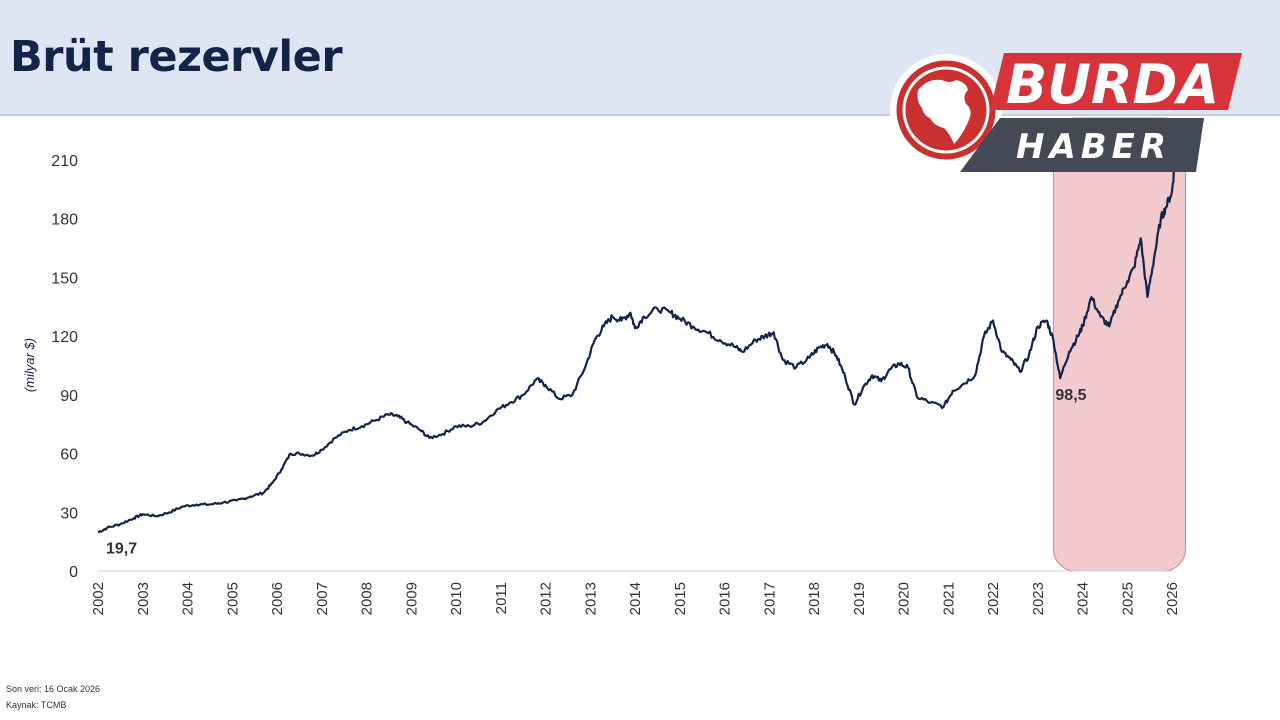 The width and height of the screenshot is (1280, 720). I want to click on x-tick-label: 2019, so click(859, 598).